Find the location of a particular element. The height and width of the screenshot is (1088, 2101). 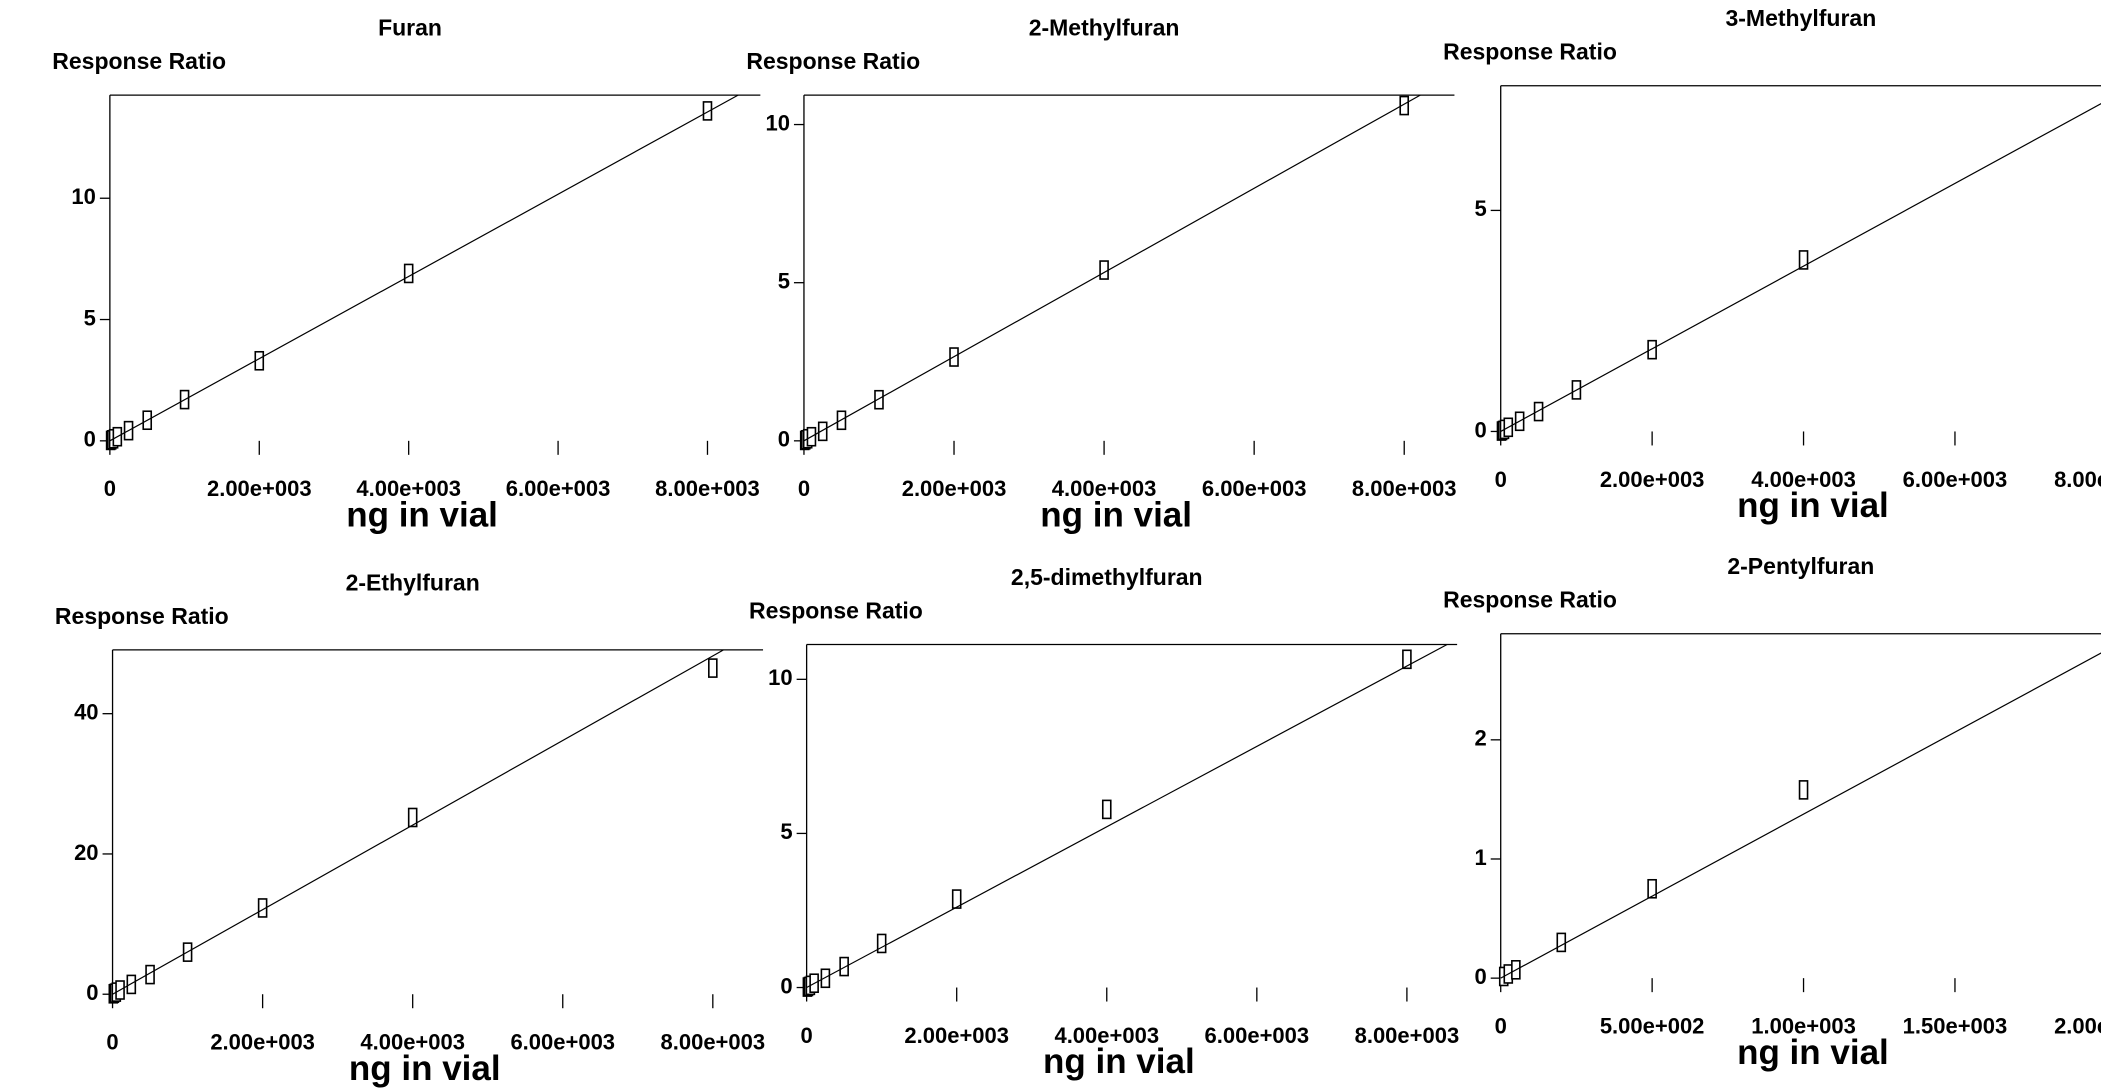

chart-title: 2-Ethylfuran is located at coordinates (413, 582).